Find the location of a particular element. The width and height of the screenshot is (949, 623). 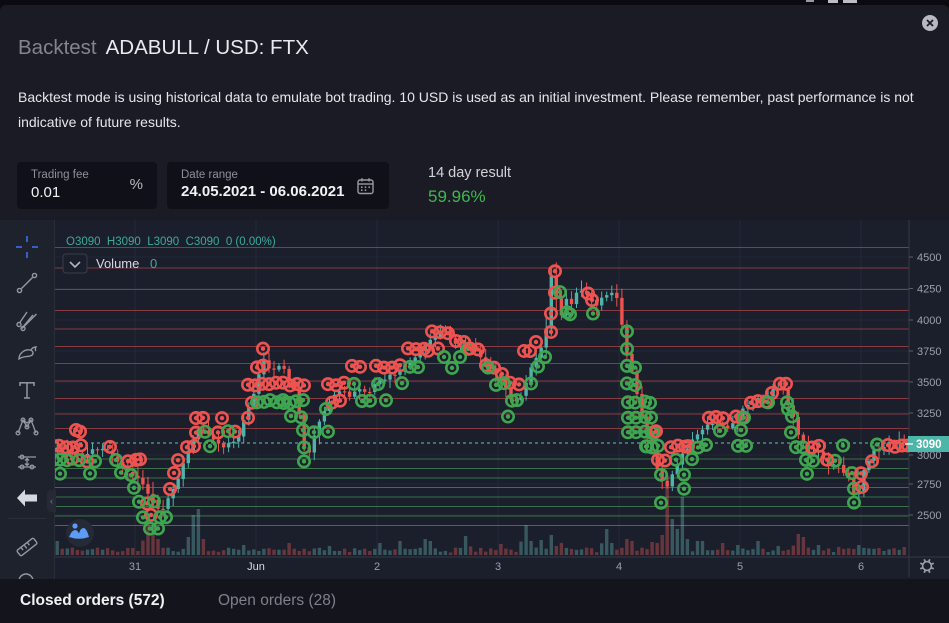

svg-text: 4 is located at coordinates (619, 567).